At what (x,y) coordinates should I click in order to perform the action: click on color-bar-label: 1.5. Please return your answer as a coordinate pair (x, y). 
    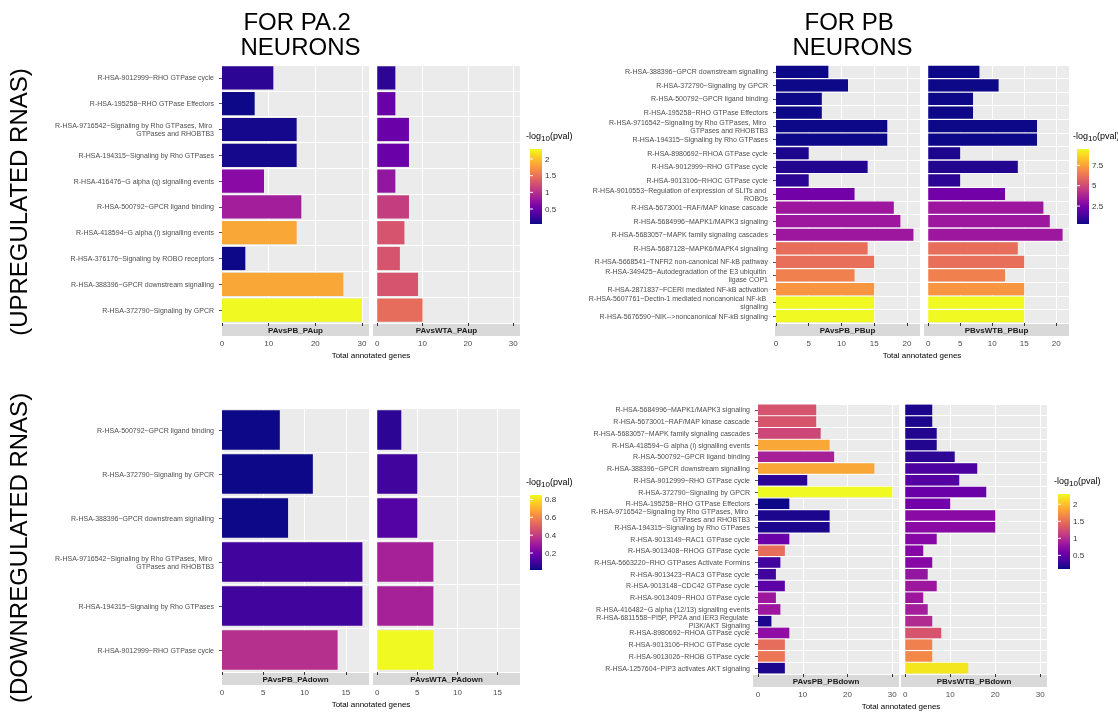
    Looking at the image, I should click on (551, 176).